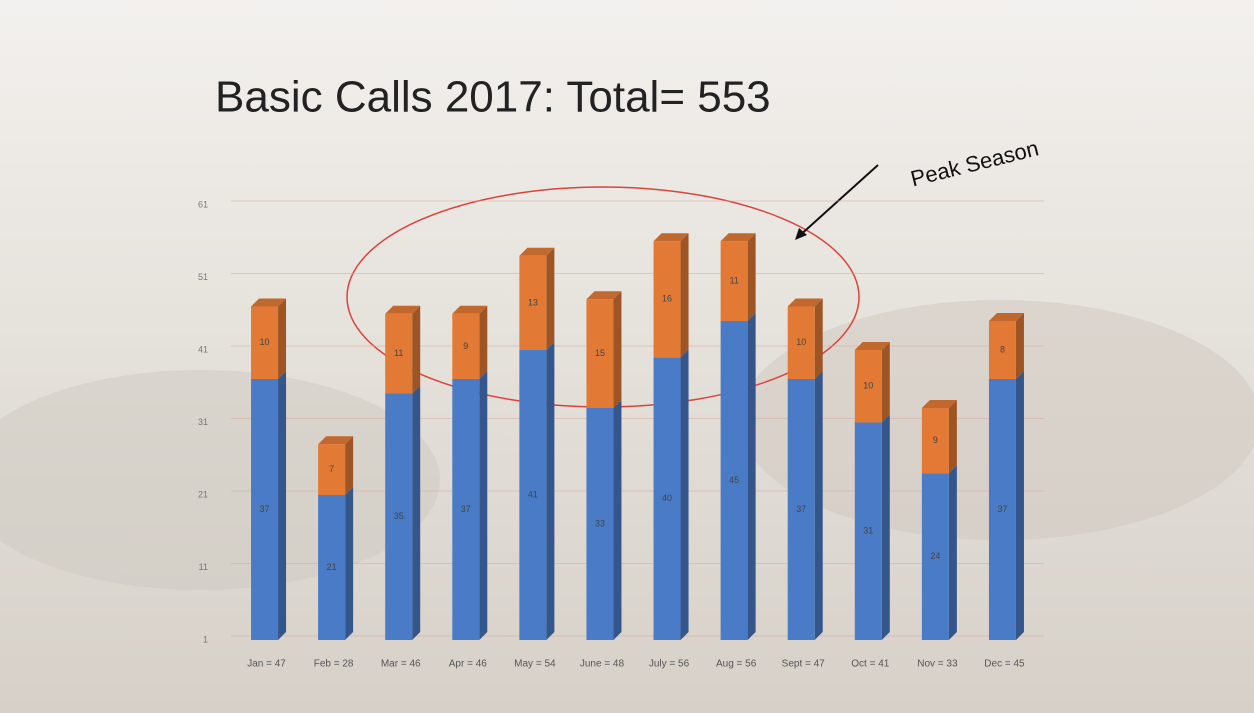 The height and width of the screenshot is (713, 1254). What do you see at coordinates (468, 664) in the screenshot?
I see `x-tick-label: Apr = 46` at bounding box center [468, 664].